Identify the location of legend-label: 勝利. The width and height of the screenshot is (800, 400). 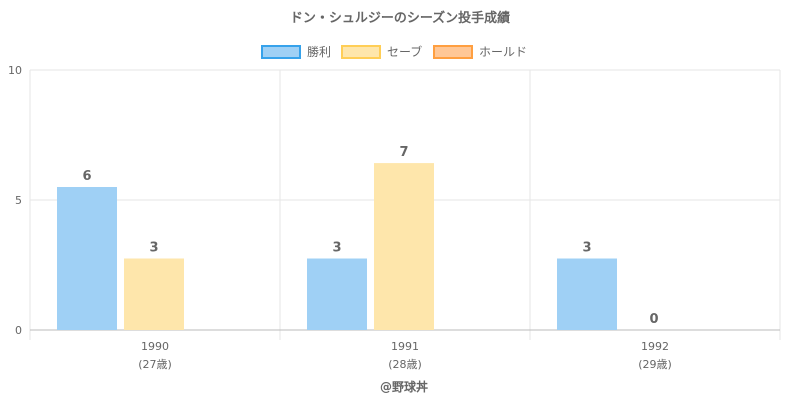
(319, 51).